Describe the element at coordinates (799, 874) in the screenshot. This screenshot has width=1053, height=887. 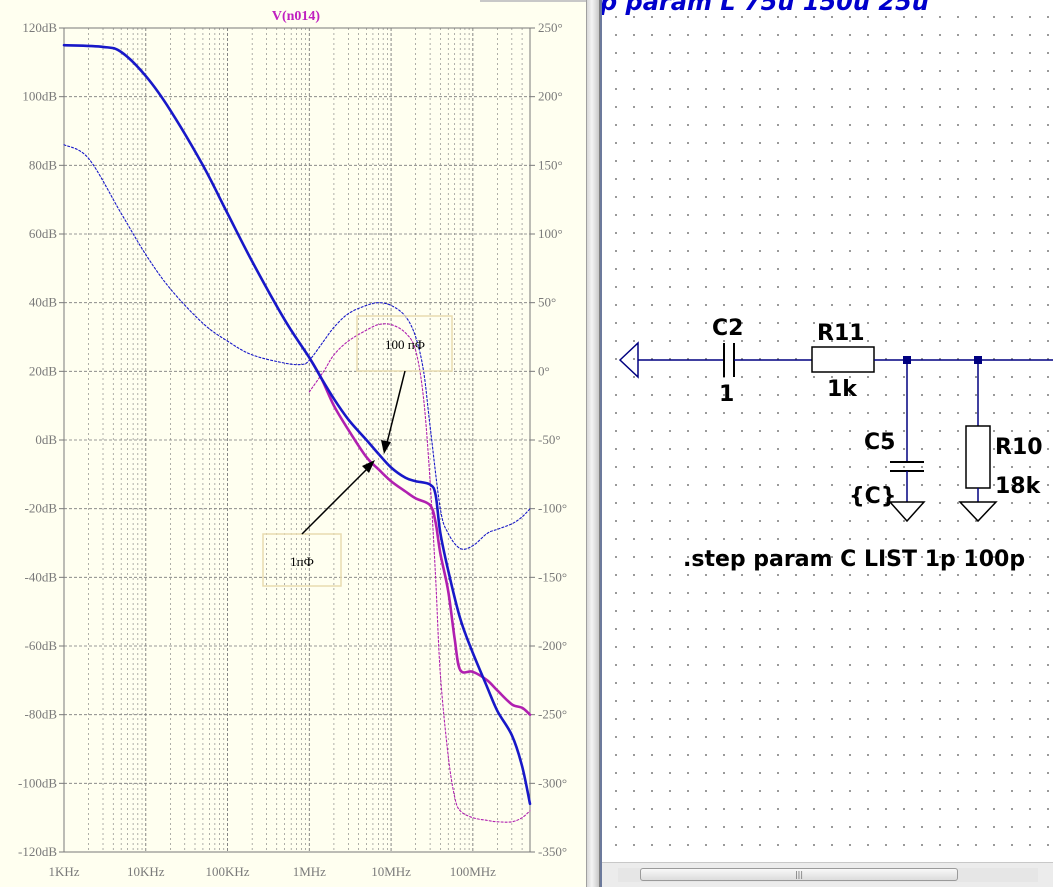
I see `scrollbar-thumb: |||` at that location.